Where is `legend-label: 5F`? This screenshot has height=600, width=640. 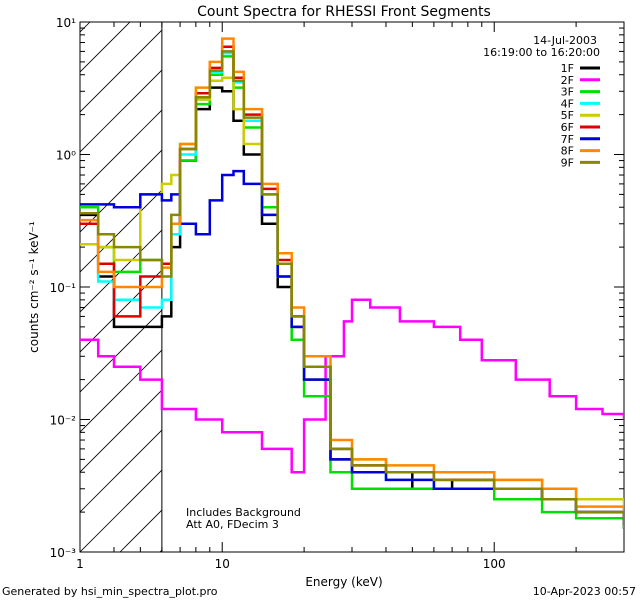 legend-label: 5F is located at coordinates (567, 115).